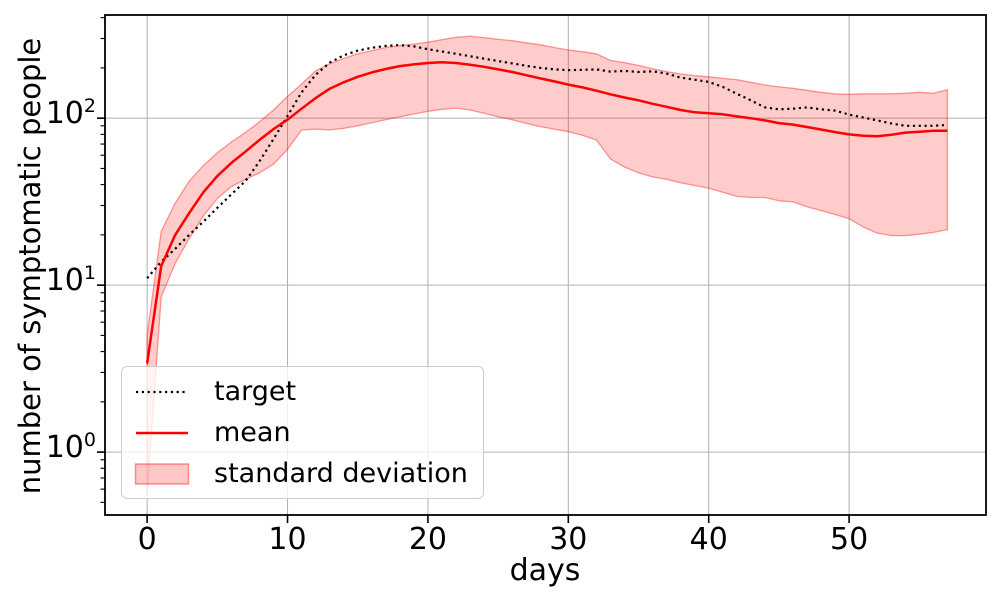  Describe the element at coordinates (341, 473) in the screenshot. I see `legend-label-std: standard deviation` at that location.